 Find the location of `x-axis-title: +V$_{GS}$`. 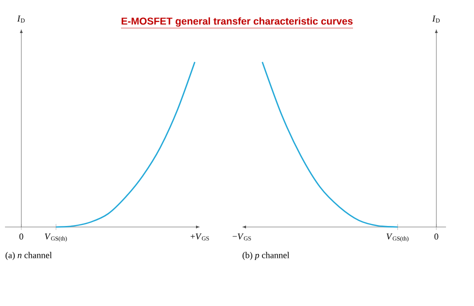

x-axis-title: +V$_{GS}$ is located at coordinates (199, 237).